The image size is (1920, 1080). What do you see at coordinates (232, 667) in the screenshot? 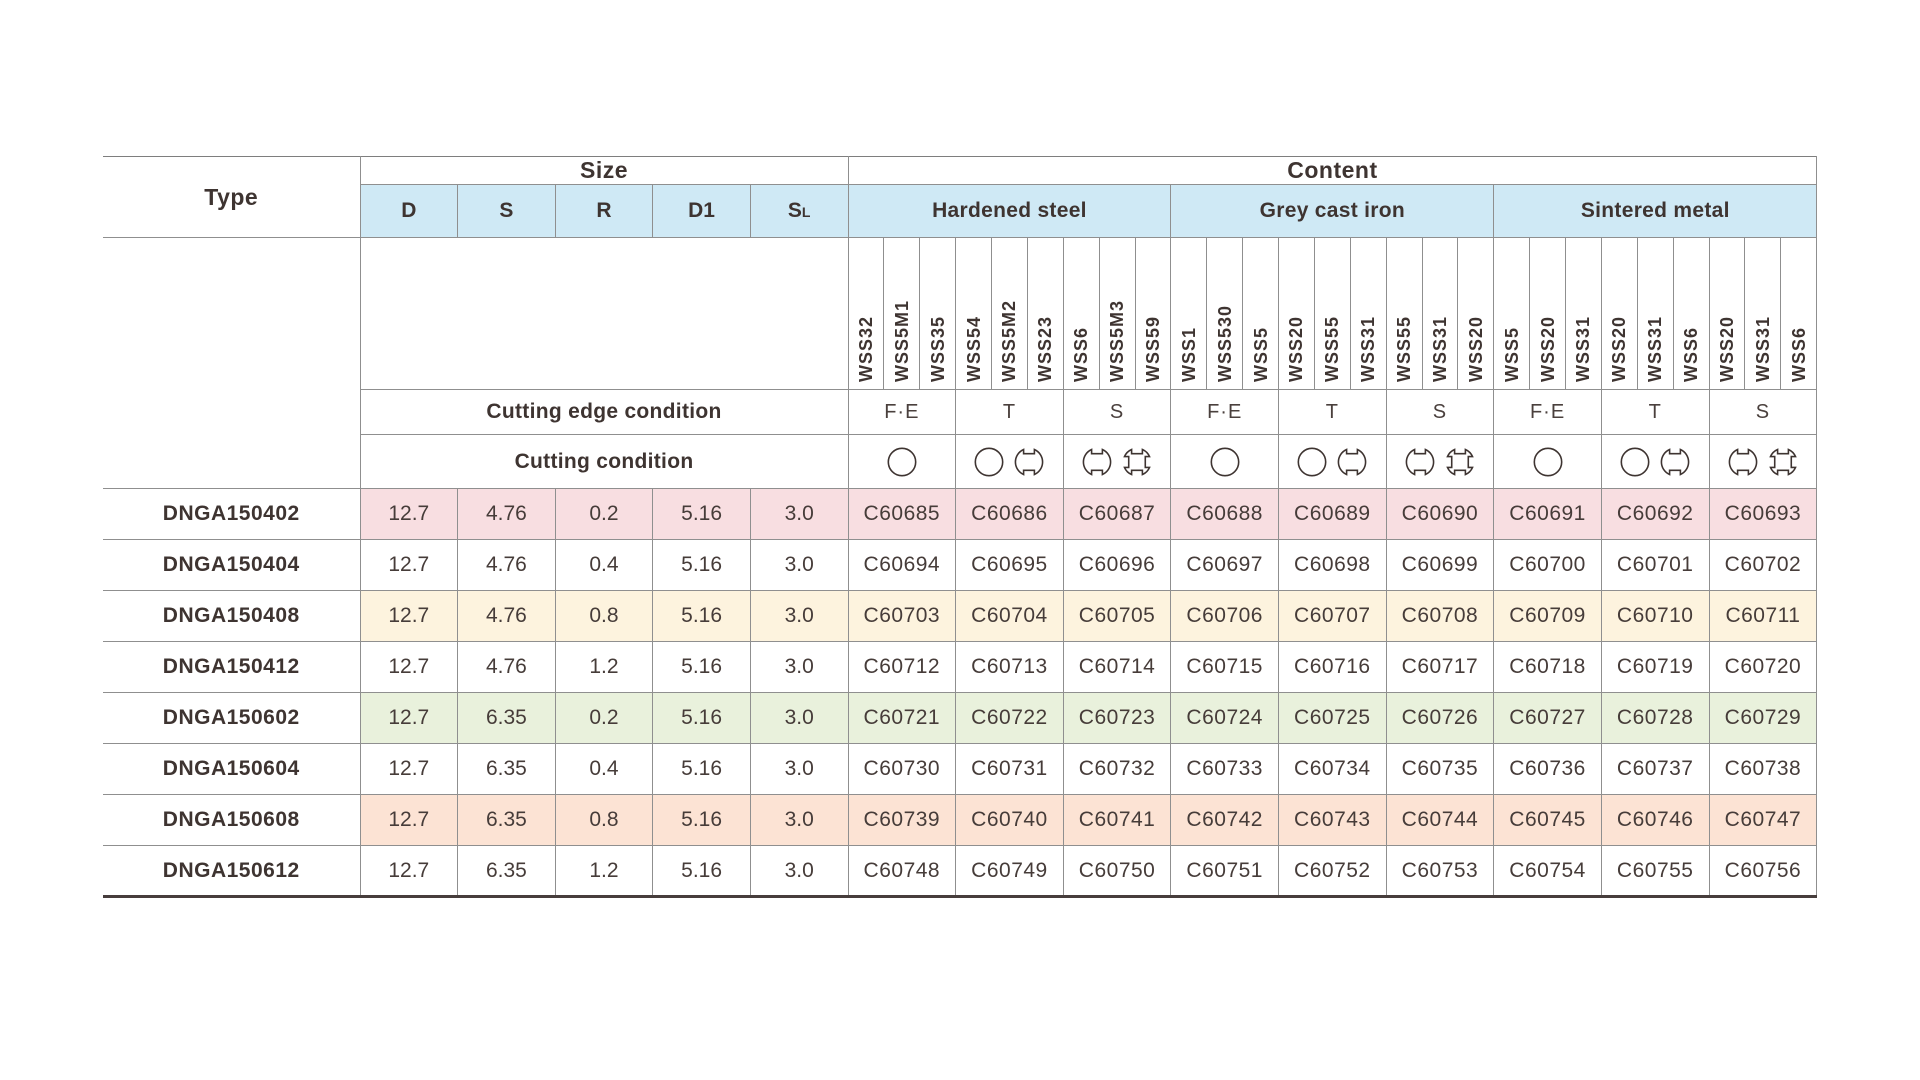
I see `type-cell: DNGA150412` at bounding box center [232, 667].